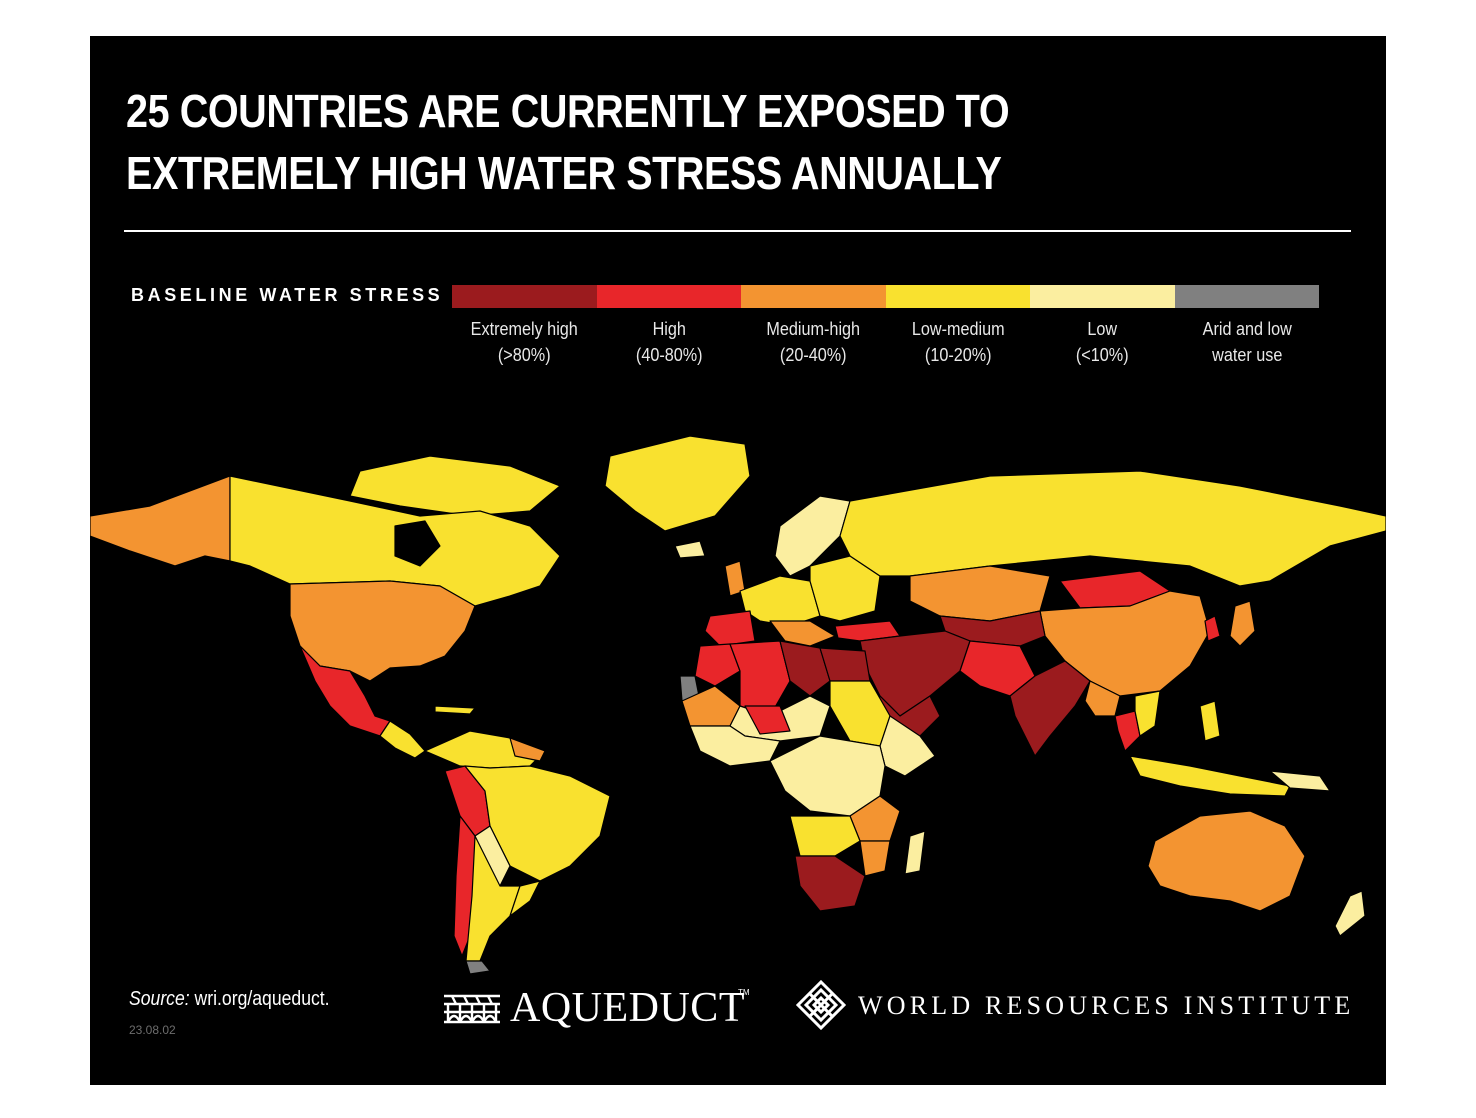  Describe the element at coordinates (1112, 528) in the screenshot. I see `region-russia` at that location.